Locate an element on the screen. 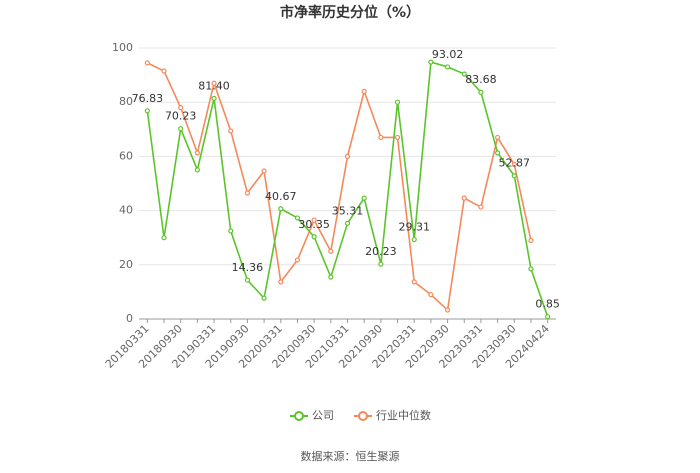 This screenshot has height=473, width=700. y-tick-label: 40 is located at coordinates (126, 210).